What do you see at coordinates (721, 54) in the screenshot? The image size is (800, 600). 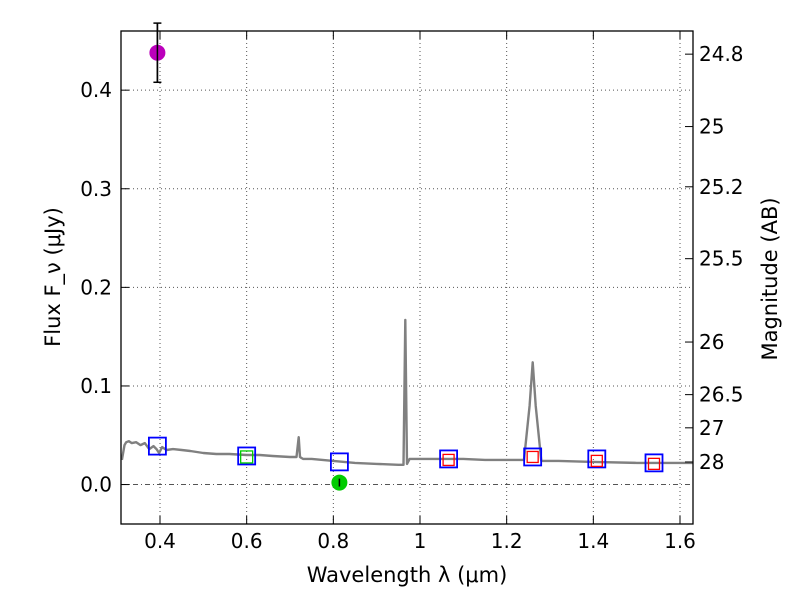 I see `mag-tick-label: 24.8` at bounding box center [721, 54].